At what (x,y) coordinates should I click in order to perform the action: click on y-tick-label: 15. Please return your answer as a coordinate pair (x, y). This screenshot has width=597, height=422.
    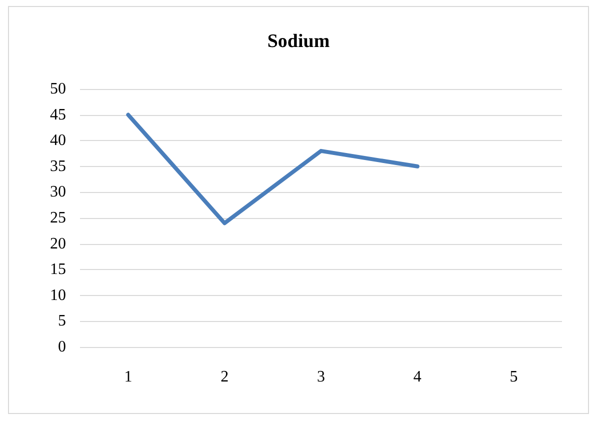
    Looking at the image, I should click on (58, 269).